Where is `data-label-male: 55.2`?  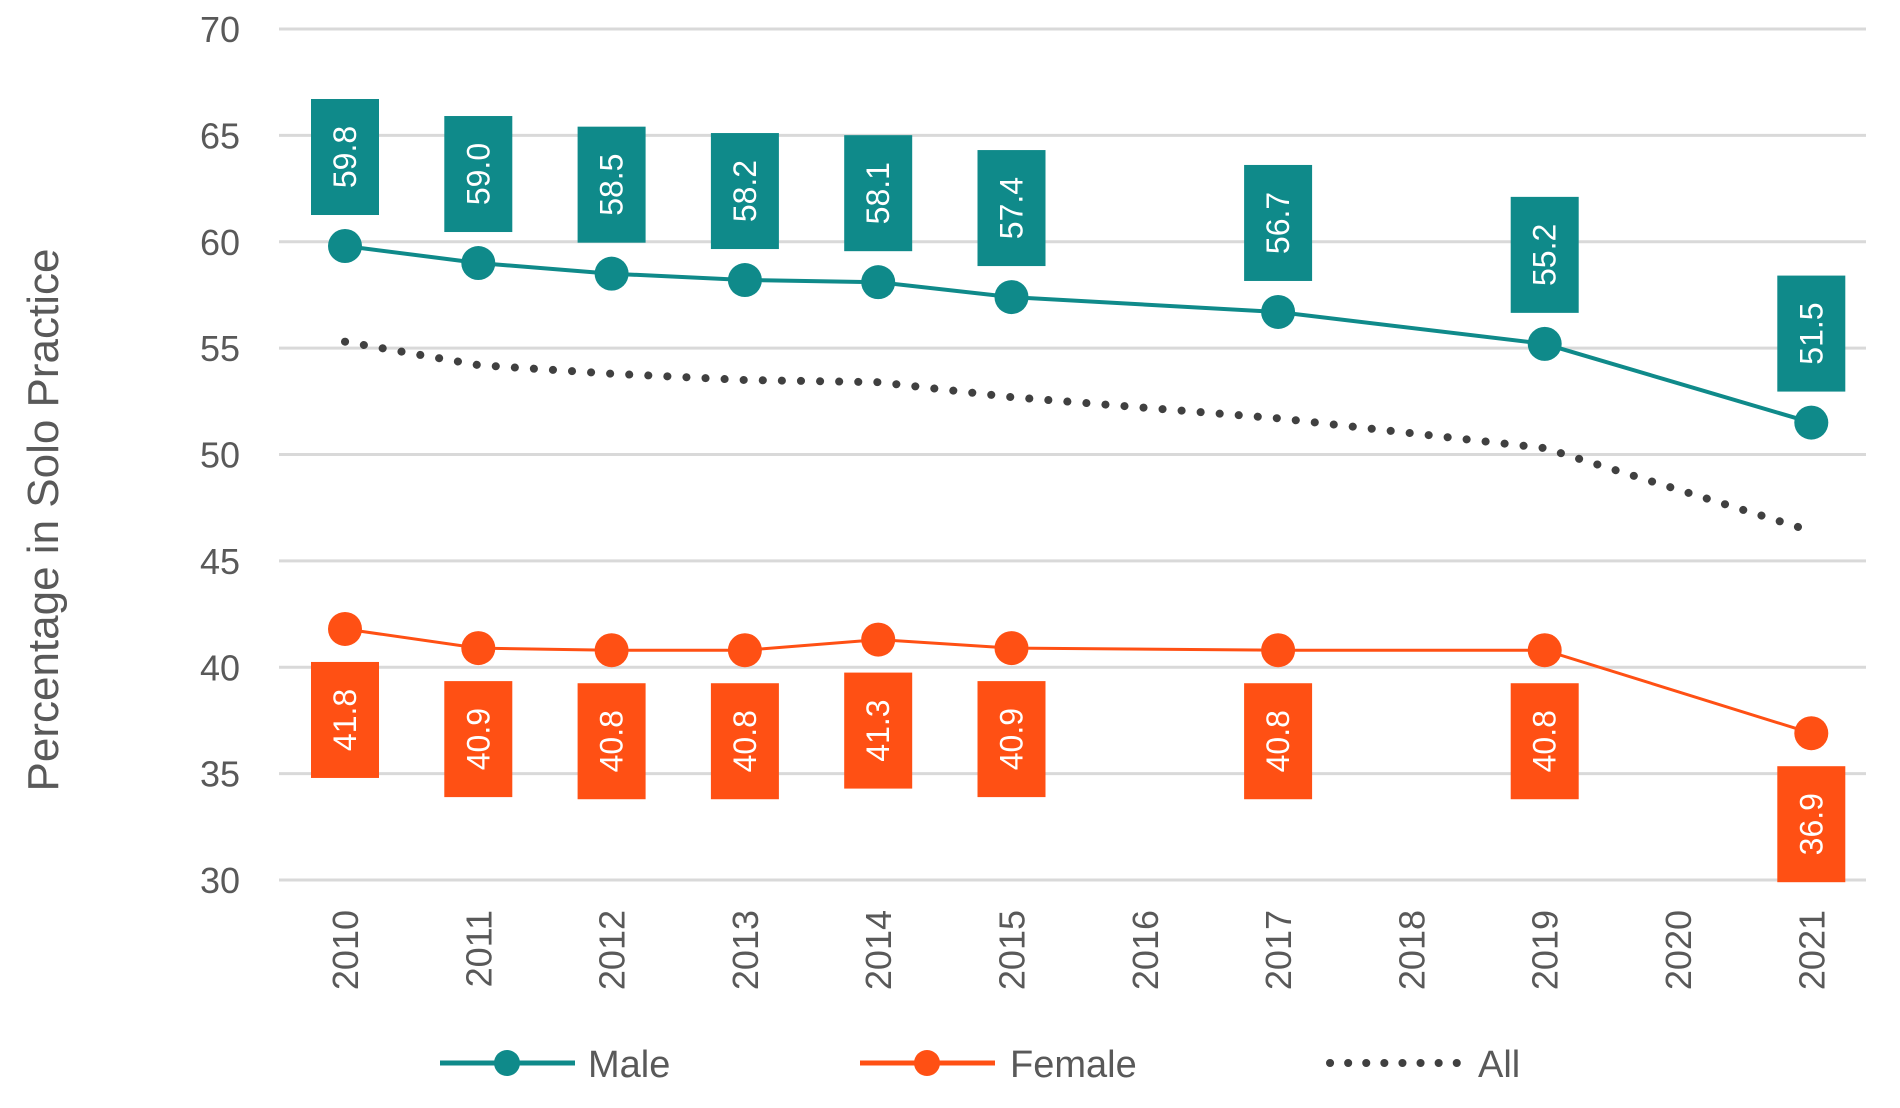
data-label-male: 55.2 is located at coordinates (1545, 255).